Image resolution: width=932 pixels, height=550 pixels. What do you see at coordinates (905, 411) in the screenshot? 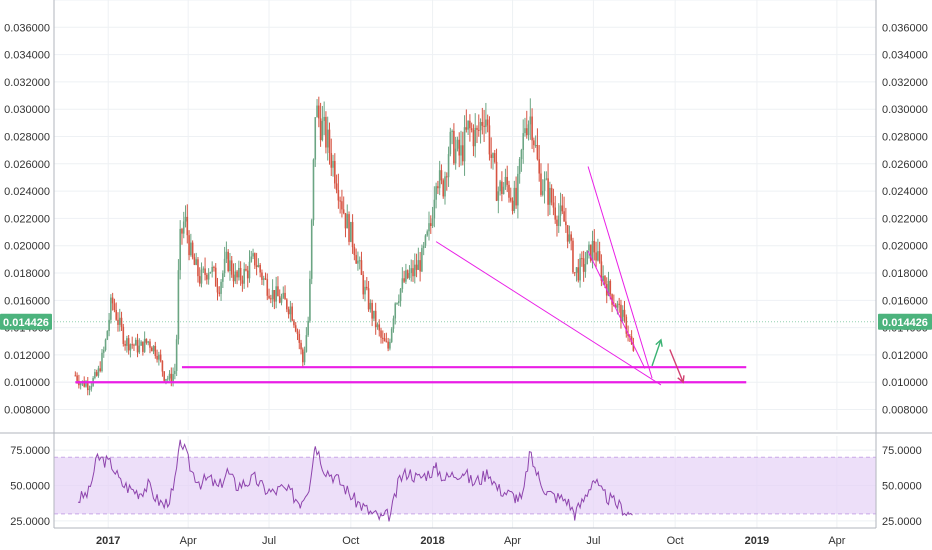
I see `price-tick-label: 0.008000` at bounding box center [905, 411].